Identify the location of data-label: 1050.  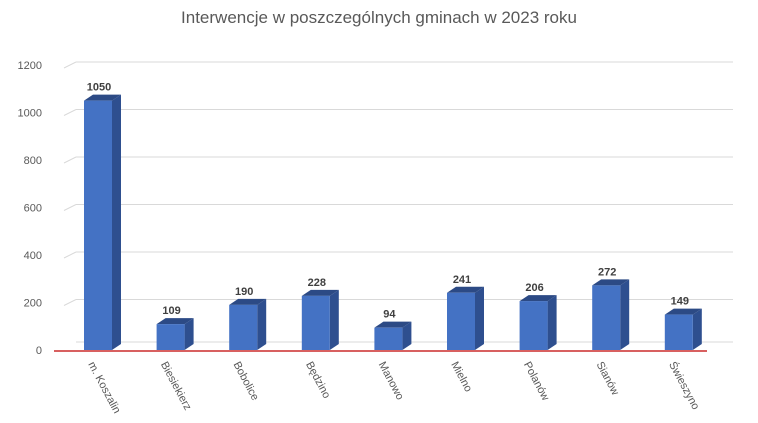
(99, 88).